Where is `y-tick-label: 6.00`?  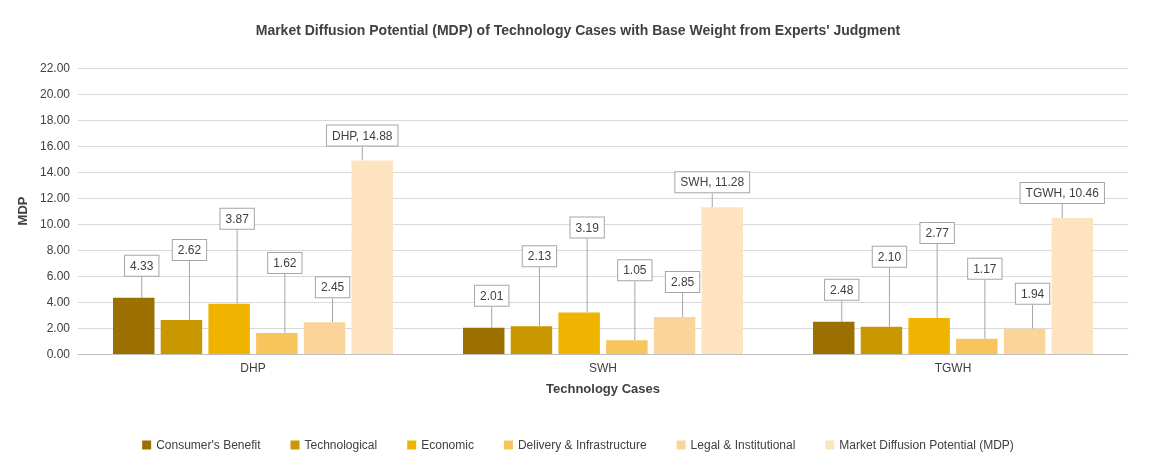 y-tick-label: 6.00 is located at coordinates (58, 276).